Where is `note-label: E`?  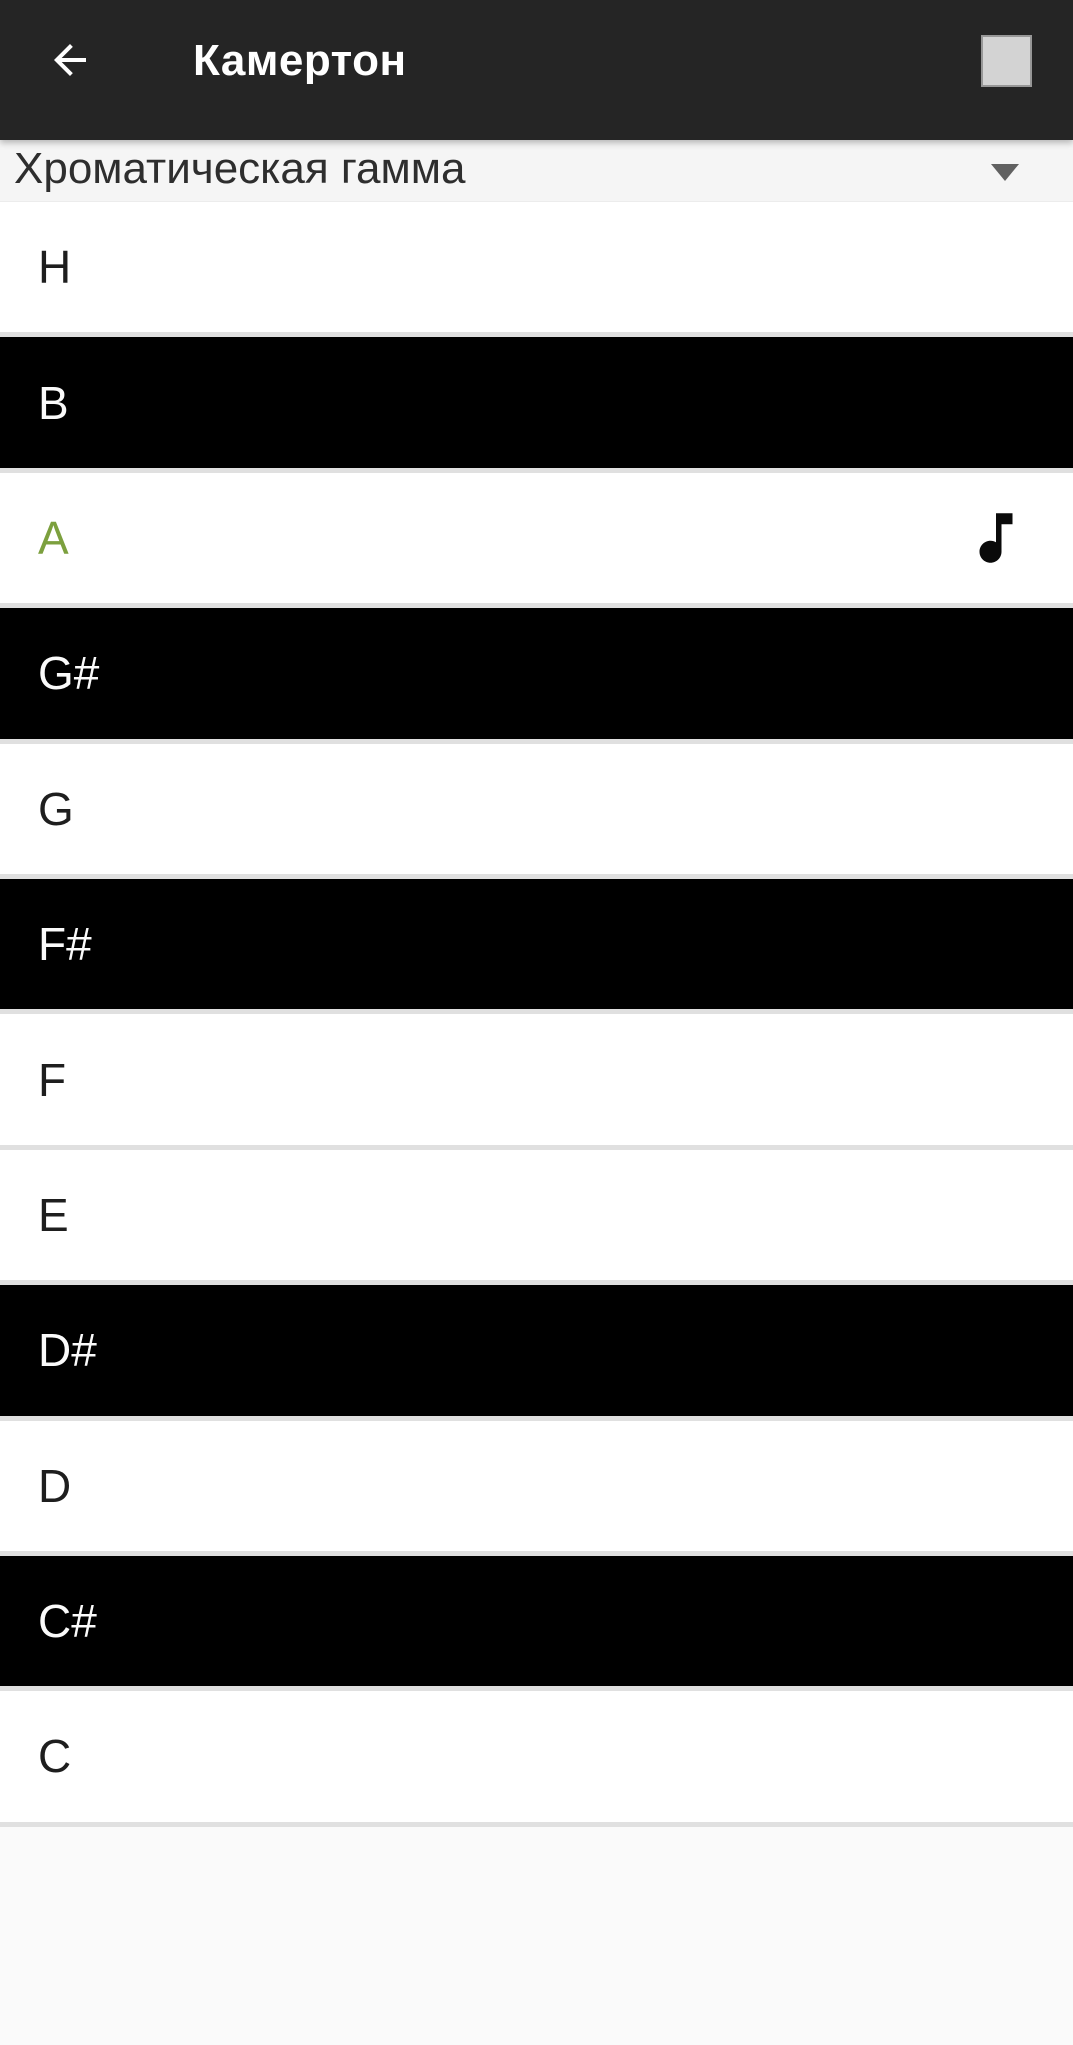
note-label: E is located at coordinates (53, 1214).